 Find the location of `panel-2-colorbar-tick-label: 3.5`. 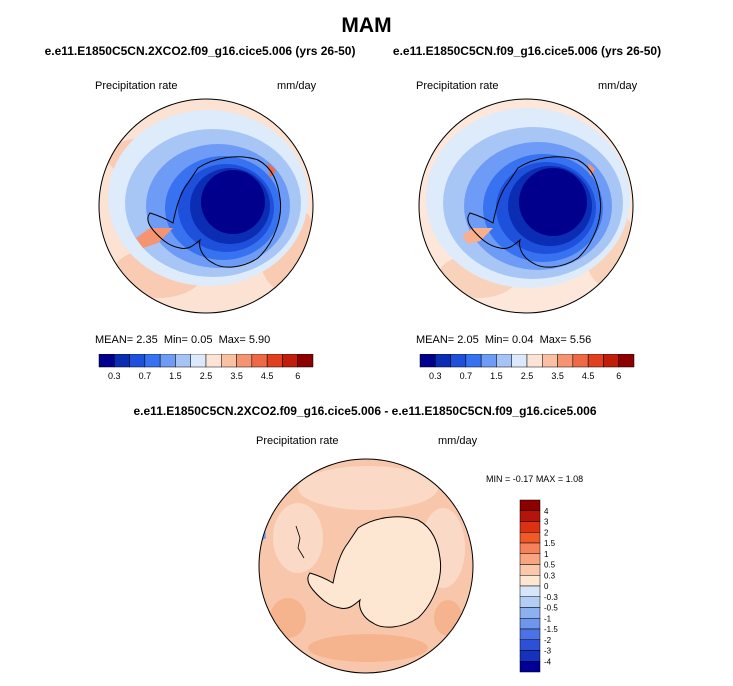

panel-2-colorbar-tick-label: 3.5 is located at coordinates (557, 376).